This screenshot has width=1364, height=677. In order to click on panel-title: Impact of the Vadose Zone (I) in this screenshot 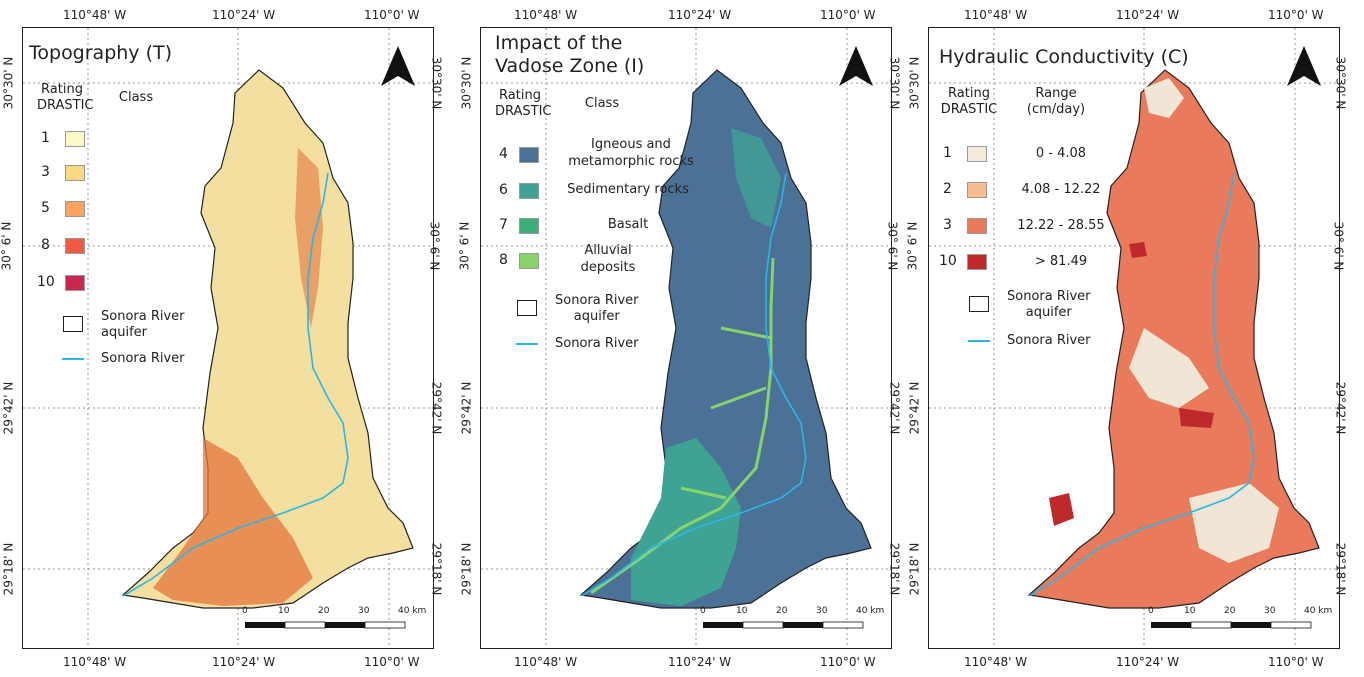, I will do `click(569, 55)`.